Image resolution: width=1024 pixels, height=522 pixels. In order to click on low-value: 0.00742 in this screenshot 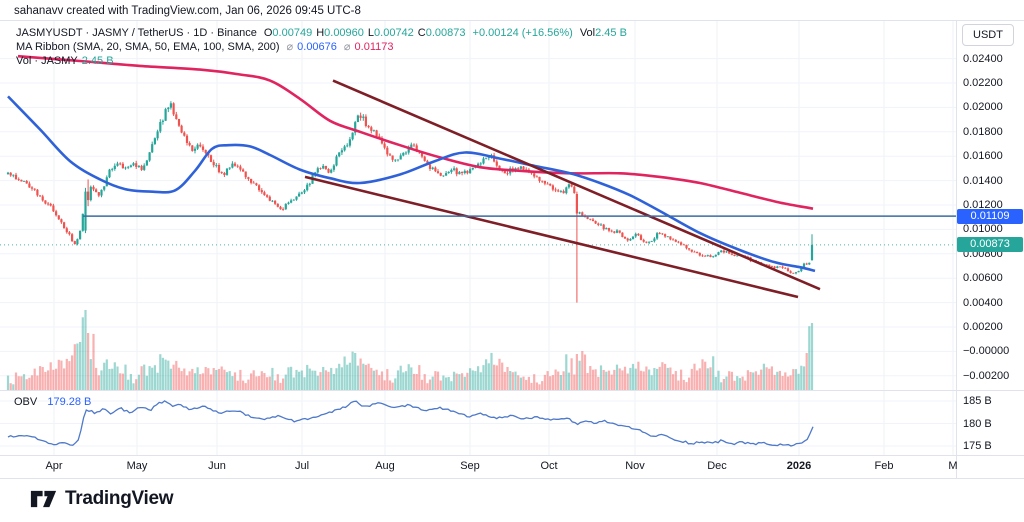, I will do `click(394, 33)`.